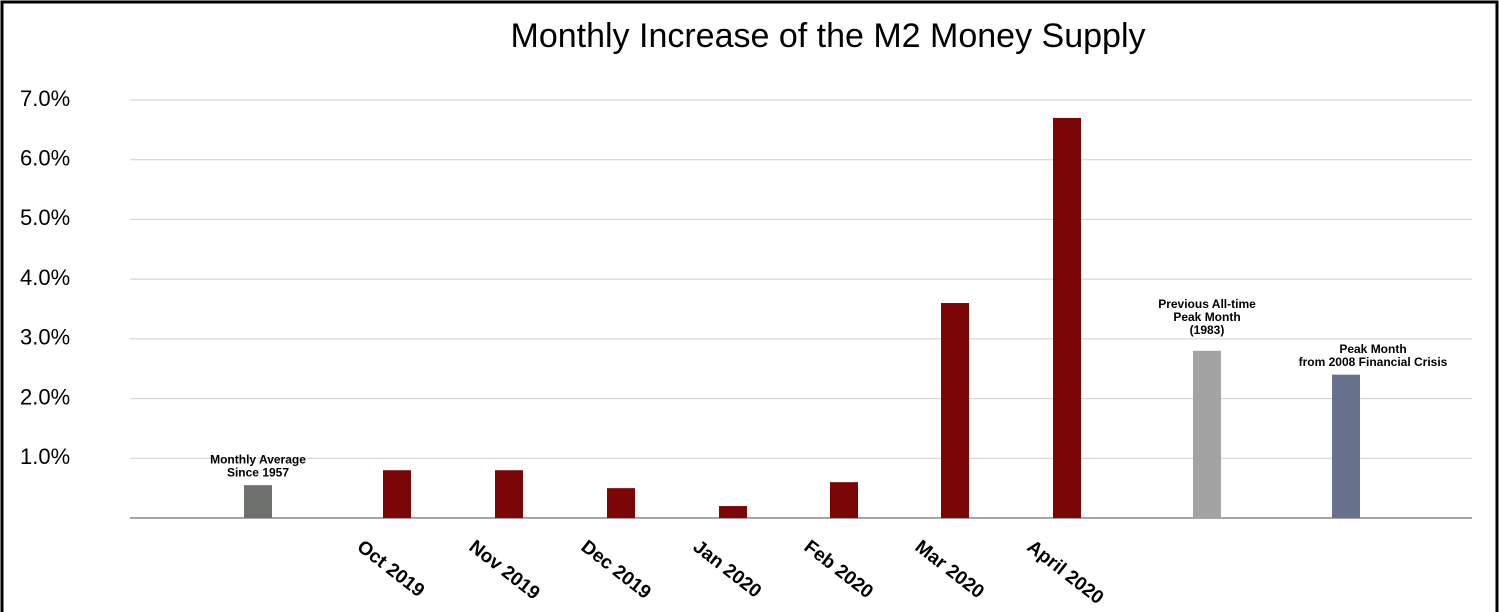 This screenshot has height=612, width=1499. Describe the element at coordinates (45, 98) in the screenshot. I see `y-tick-label: 7.0%` at that location.